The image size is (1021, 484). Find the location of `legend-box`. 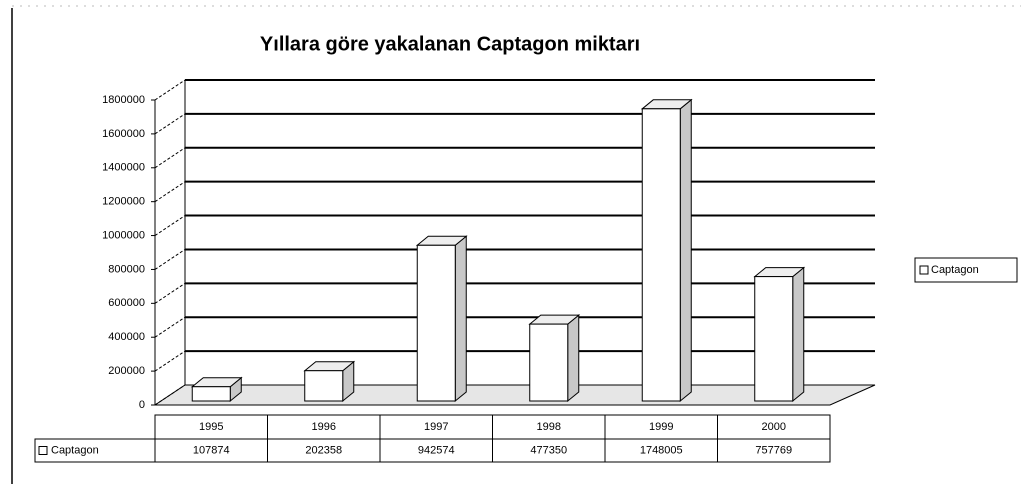

legend-box is located at coordinates (966, 270).